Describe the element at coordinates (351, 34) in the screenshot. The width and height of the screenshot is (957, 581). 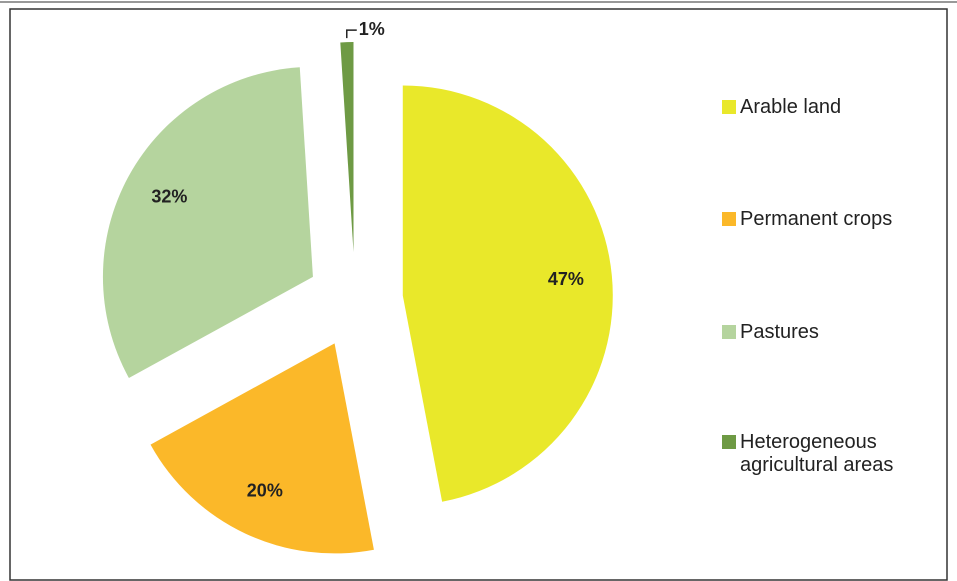
I see `leader-line` at that location.